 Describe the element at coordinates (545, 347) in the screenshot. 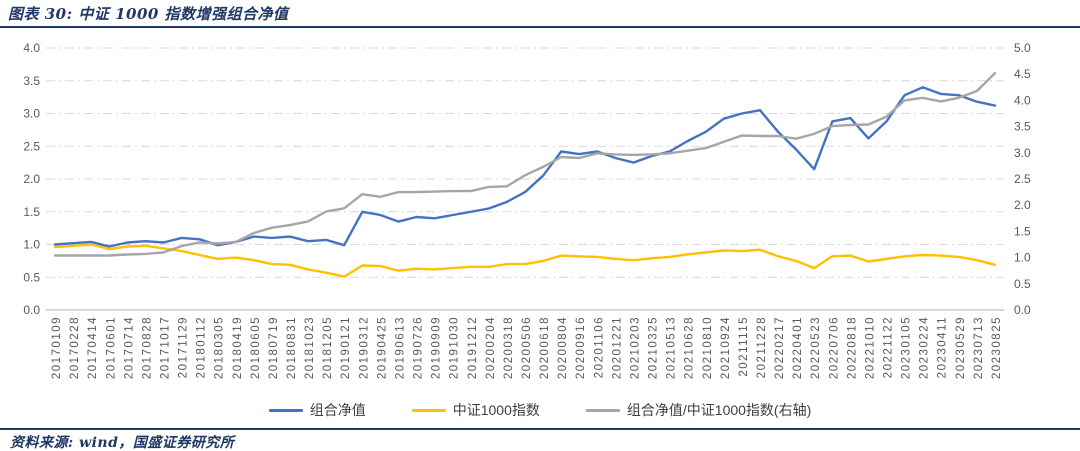

I see `x-axis-tick-label: 20200618` at that location.